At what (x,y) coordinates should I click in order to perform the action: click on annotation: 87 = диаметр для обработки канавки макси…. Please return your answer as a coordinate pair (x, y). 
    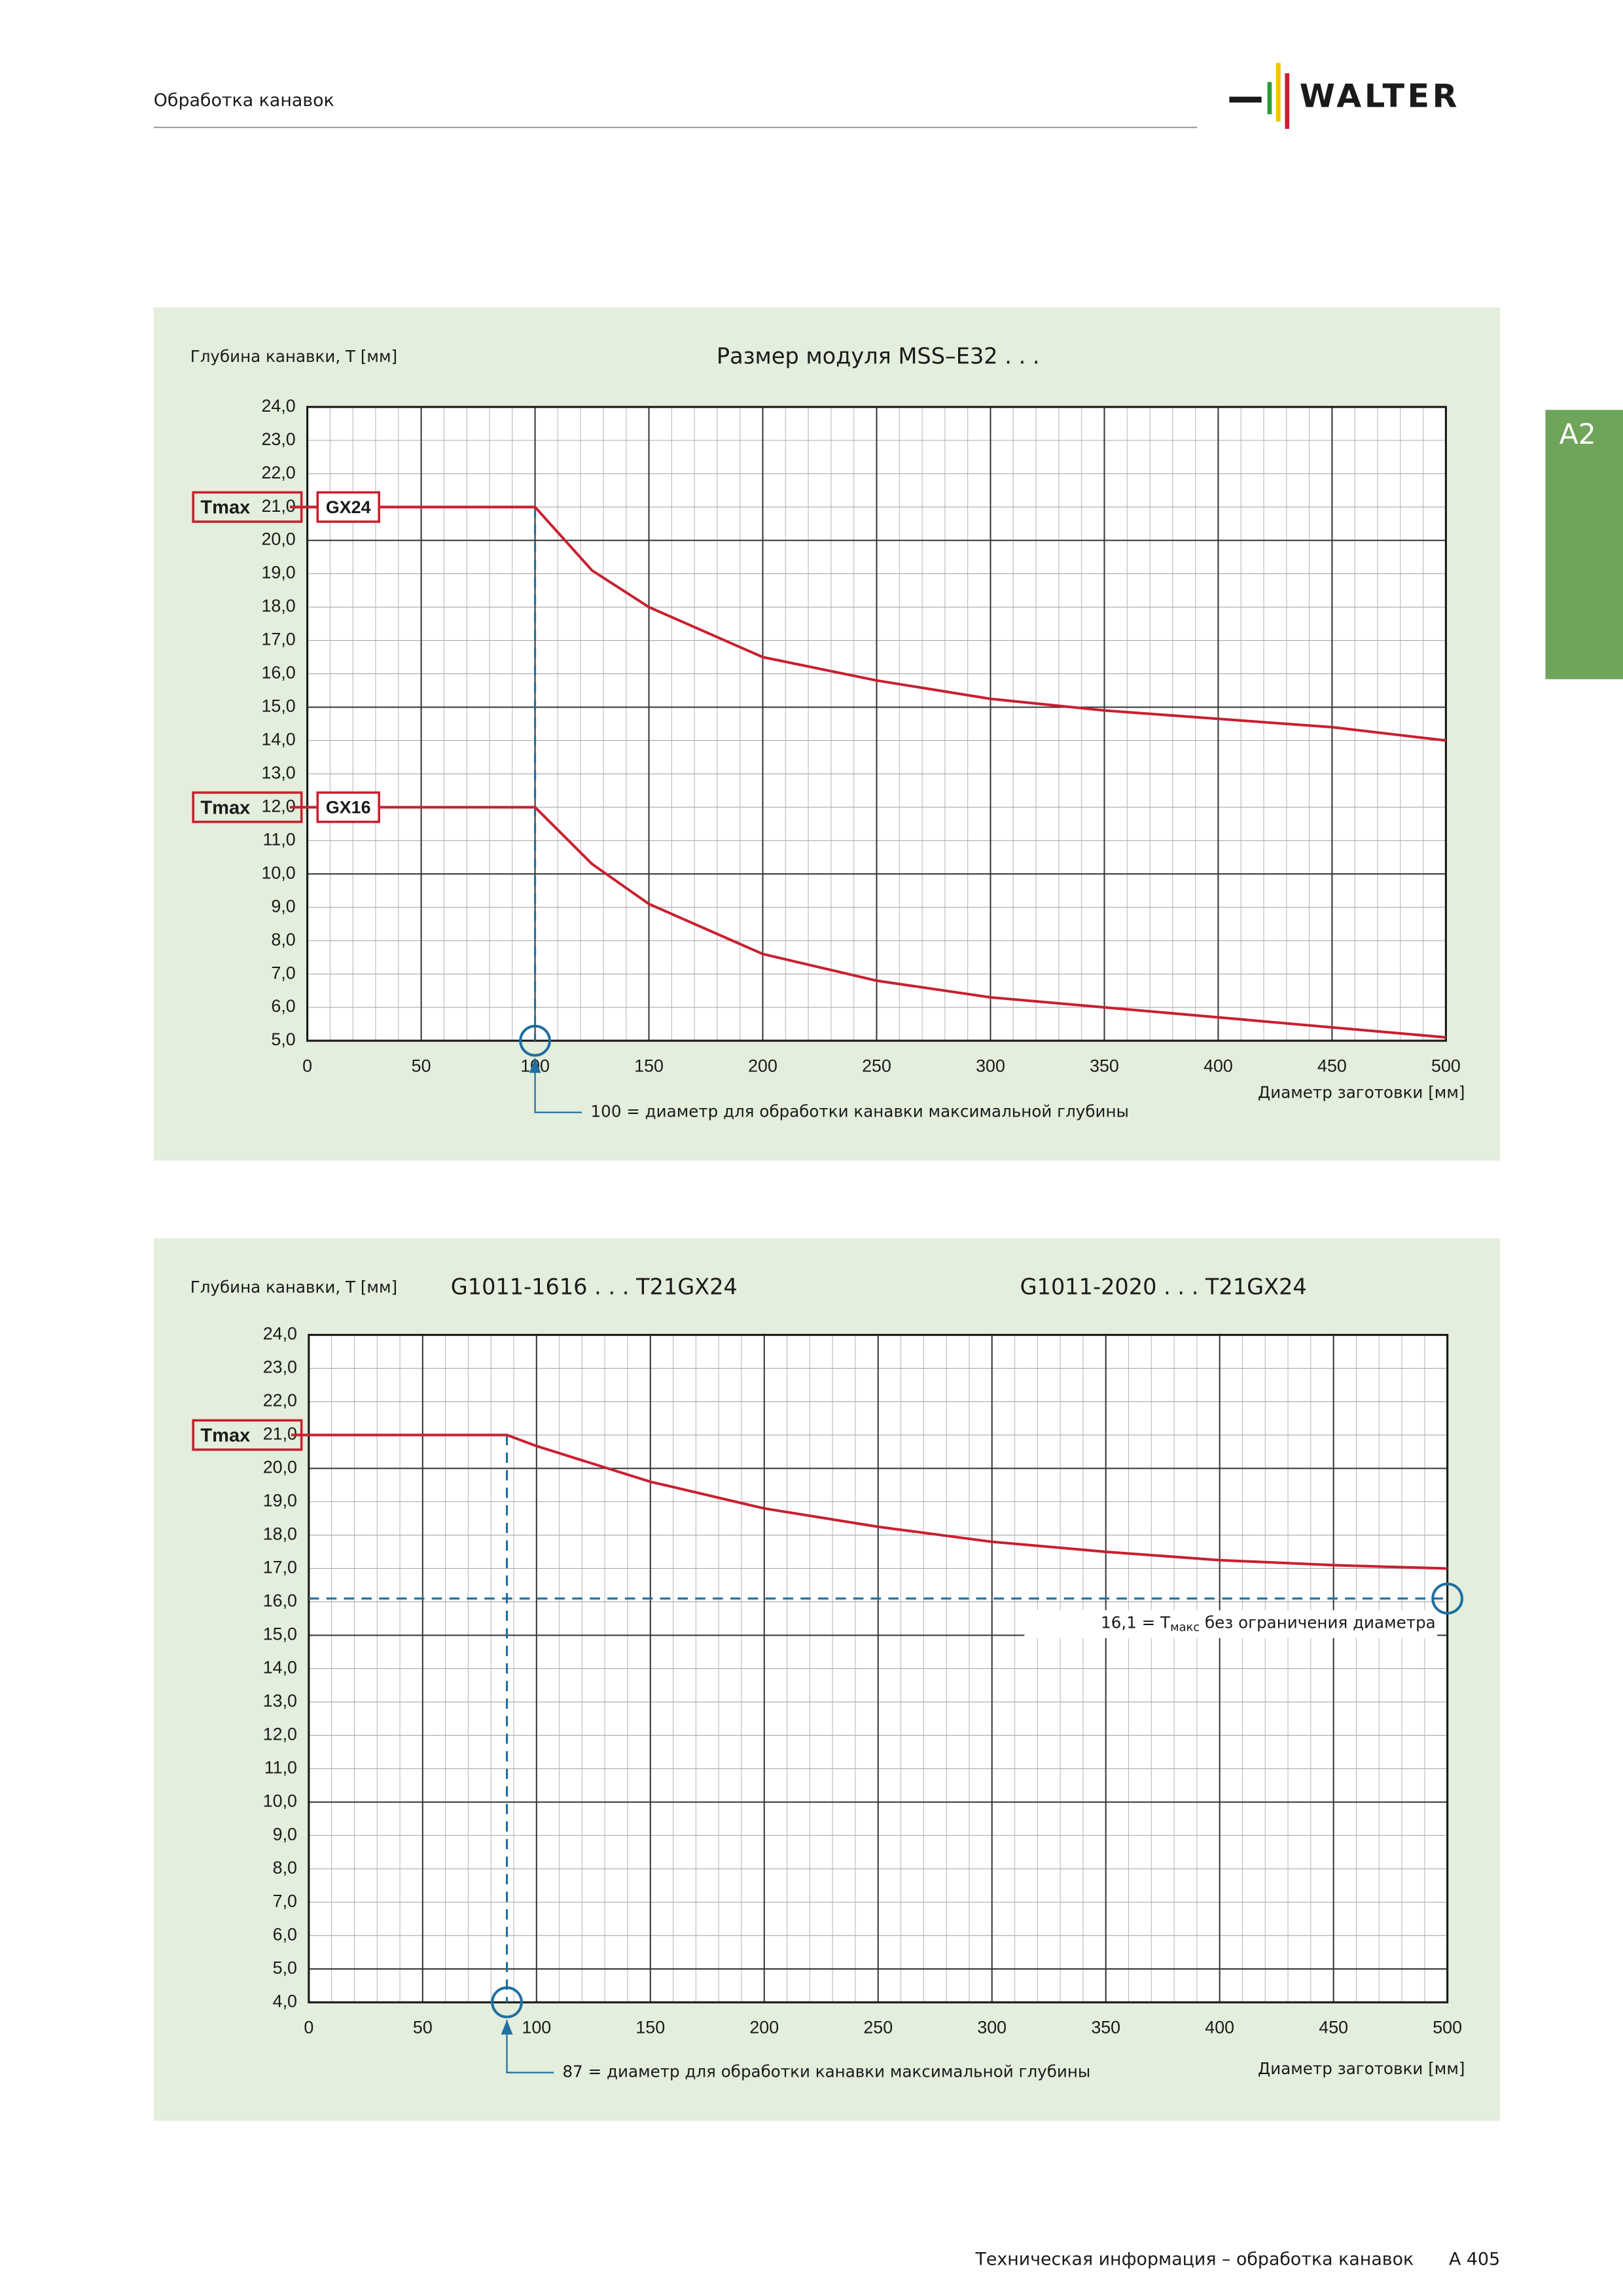
    Looking at the image, I should click on (827, 2071).